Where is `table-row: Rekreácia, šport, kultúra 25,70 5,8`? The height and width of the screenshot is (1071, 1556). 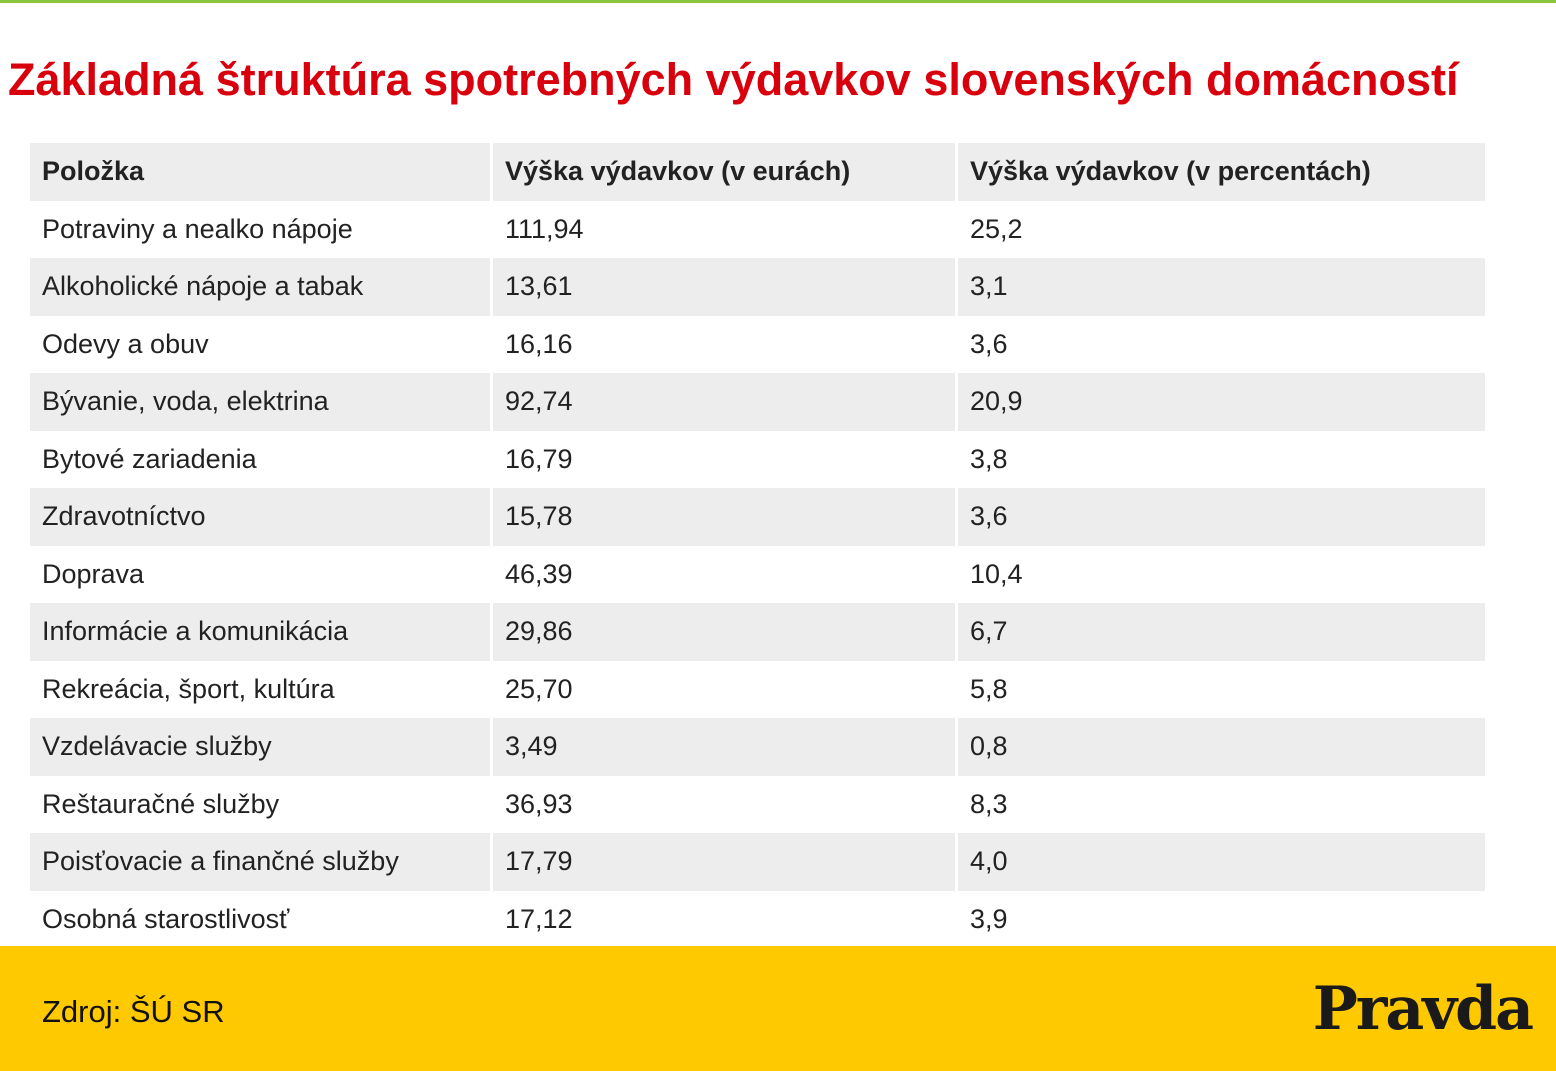
table-row: Rekreácia, šport, kultúra 25,70 5,8 is located at coordinates (757, 690).